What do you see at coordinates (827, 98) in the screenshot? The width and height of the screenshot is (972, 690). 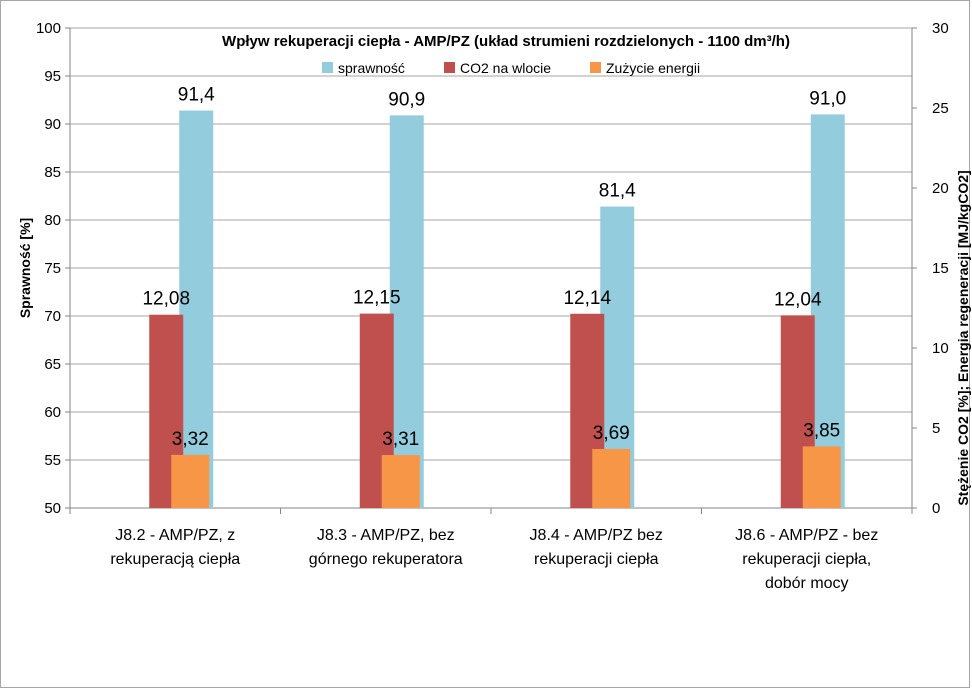 I see `data-label: 91,0` at bounding box center [827, 98].